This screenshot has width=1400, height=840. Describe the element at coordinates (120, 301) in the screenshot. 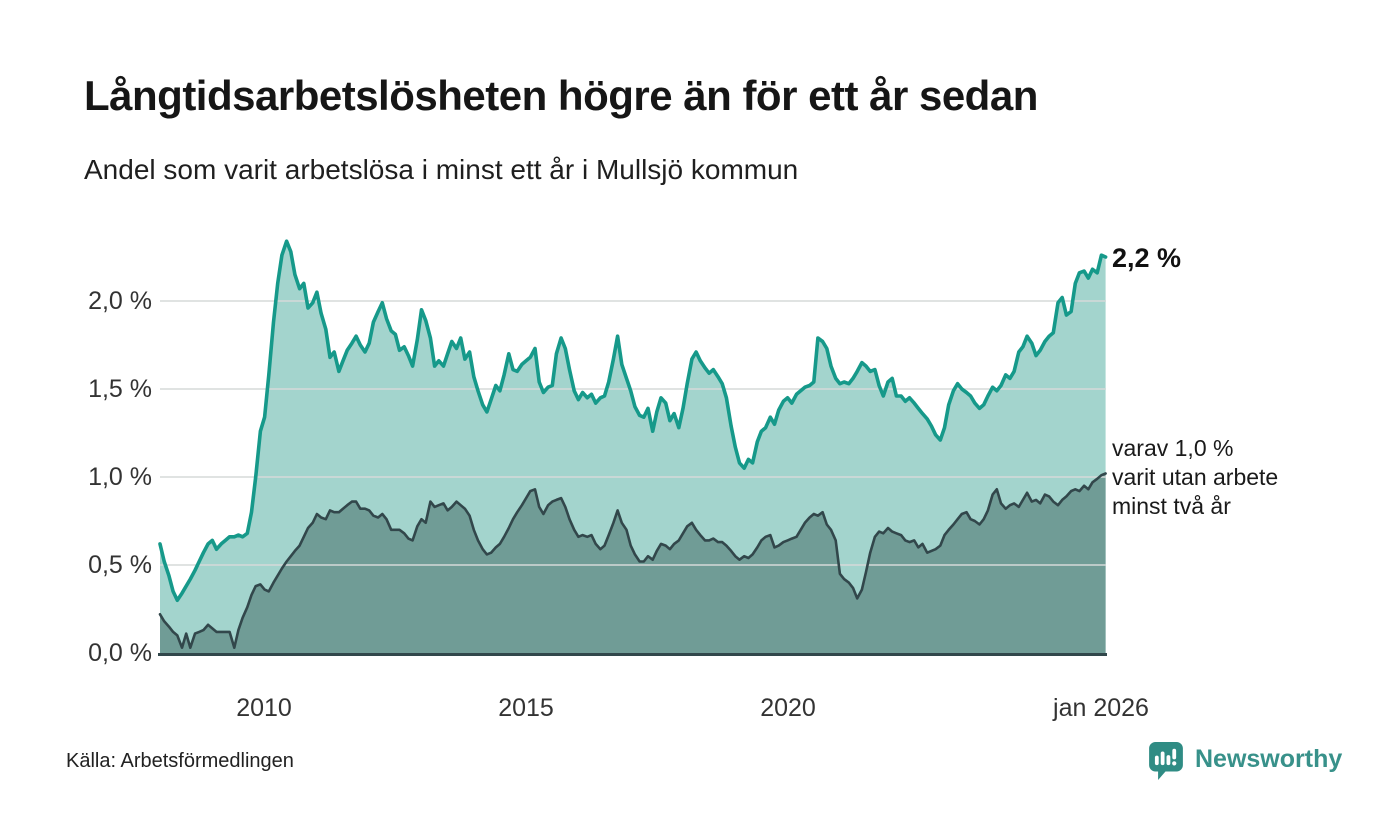

I see `y-tick-label: 2,0 %` at that location.